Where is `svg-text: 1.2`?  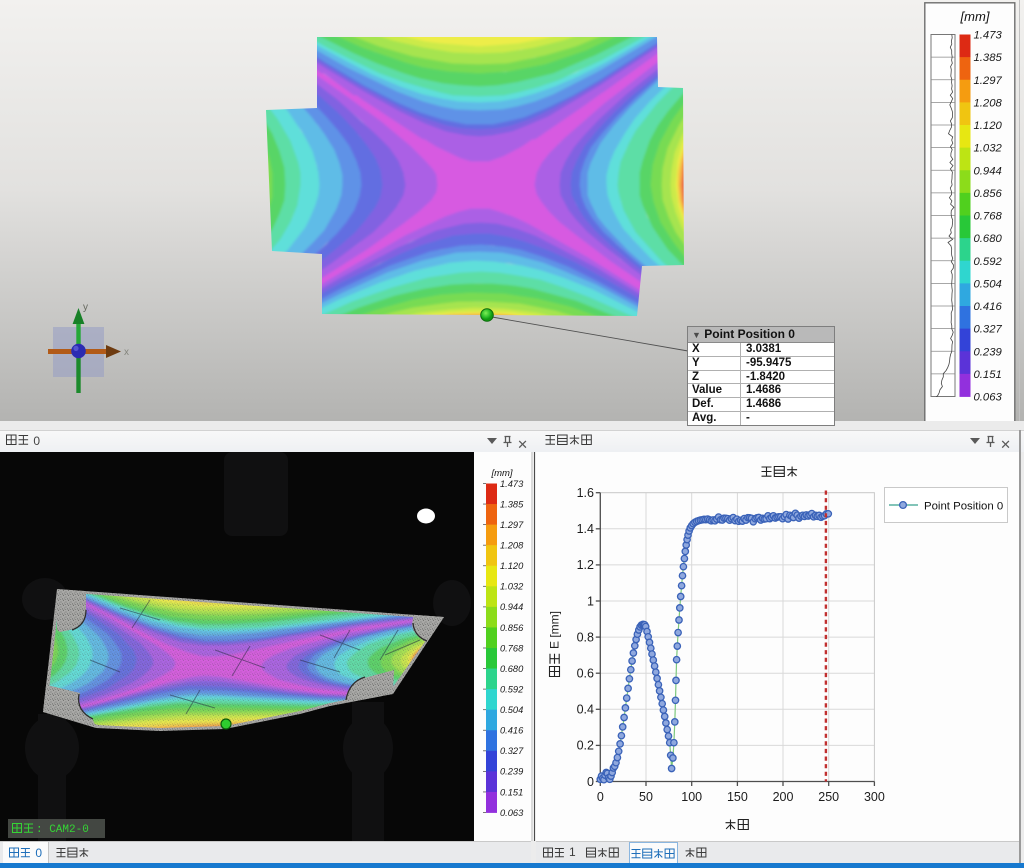
svg-text: 1.2 is located at coordinates (585, 565).